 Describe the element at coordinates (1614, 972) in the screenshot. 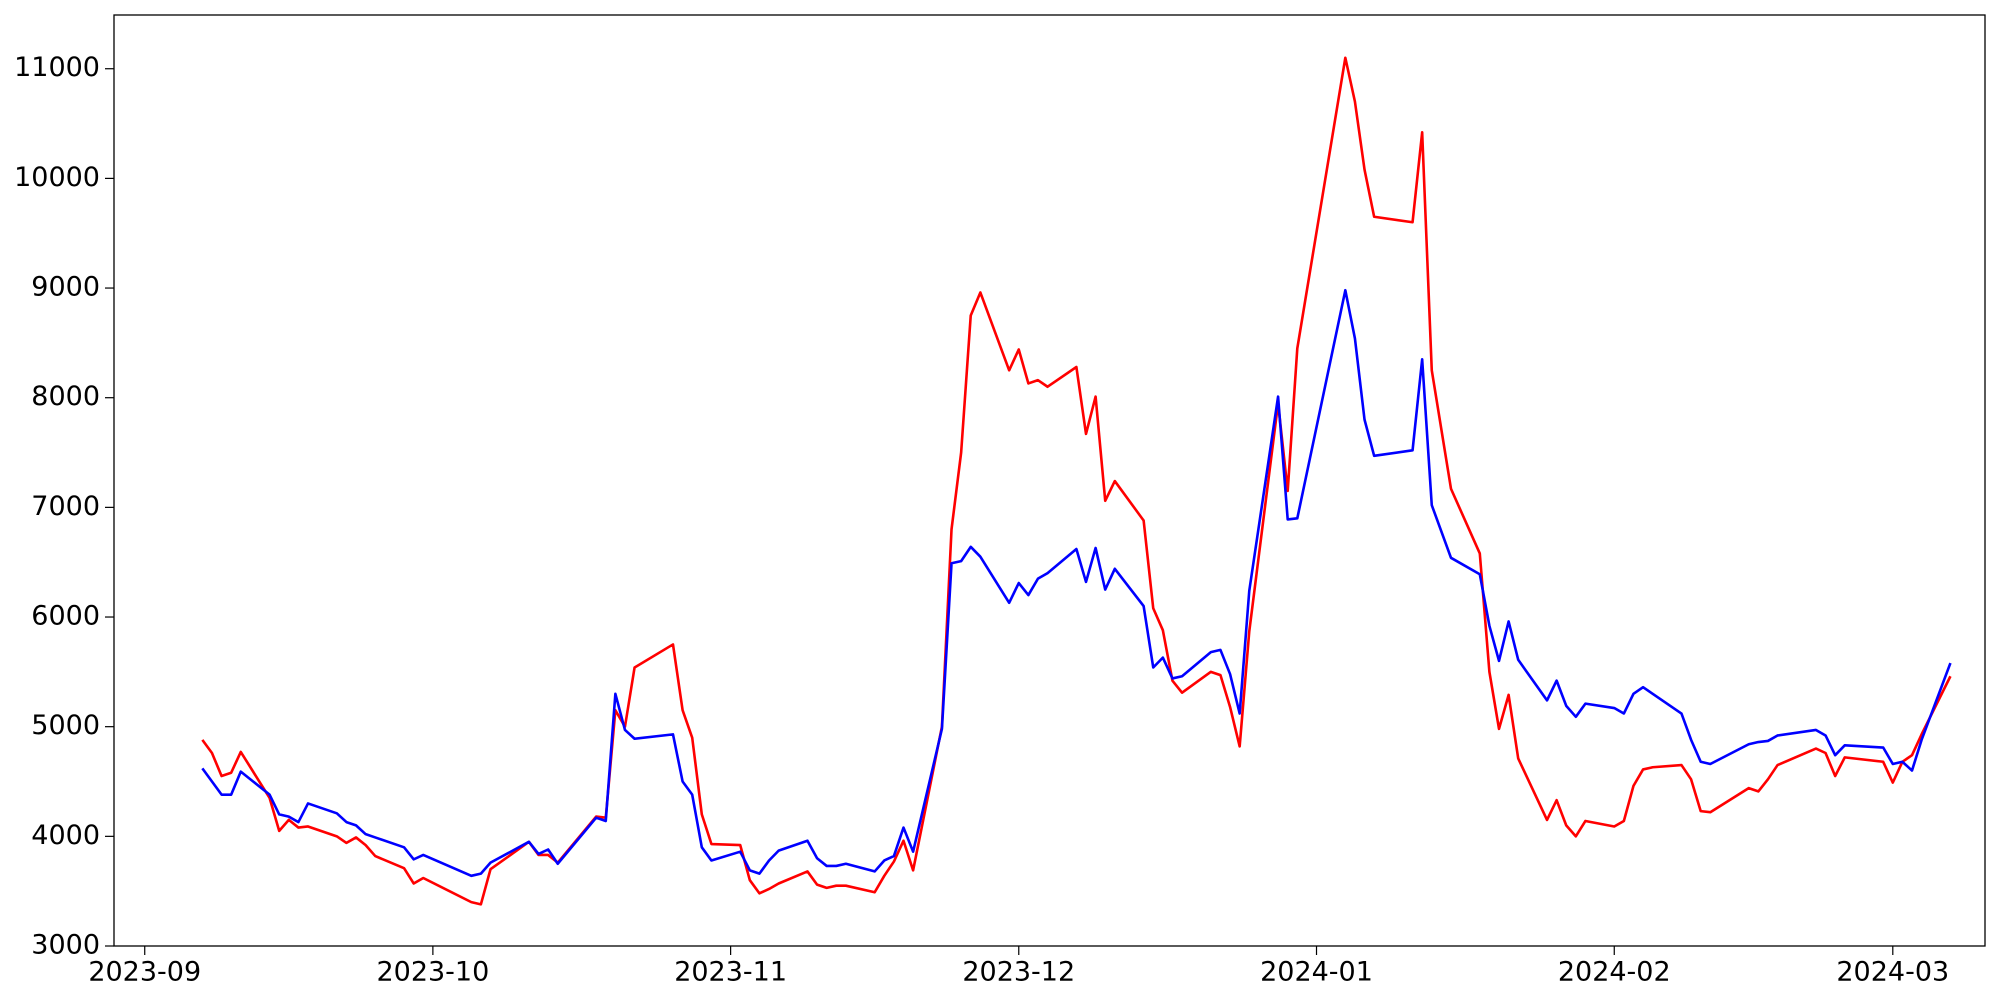

I see `x-tick-label: 2024-02` at that location.